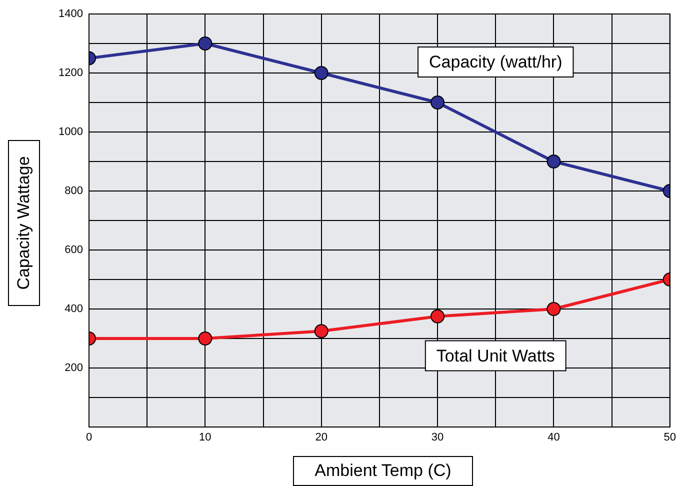 The width and height of the screenshot is (680, 486). I want to click on y-tick-label: 200, so click(73, 368).